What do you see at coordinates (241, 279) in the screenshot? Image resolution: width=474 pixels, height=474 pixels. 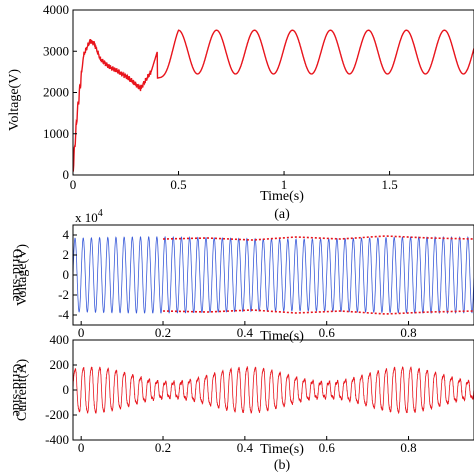 I see `grid-voltage-tickmarks` at bounding box center [241, 279].